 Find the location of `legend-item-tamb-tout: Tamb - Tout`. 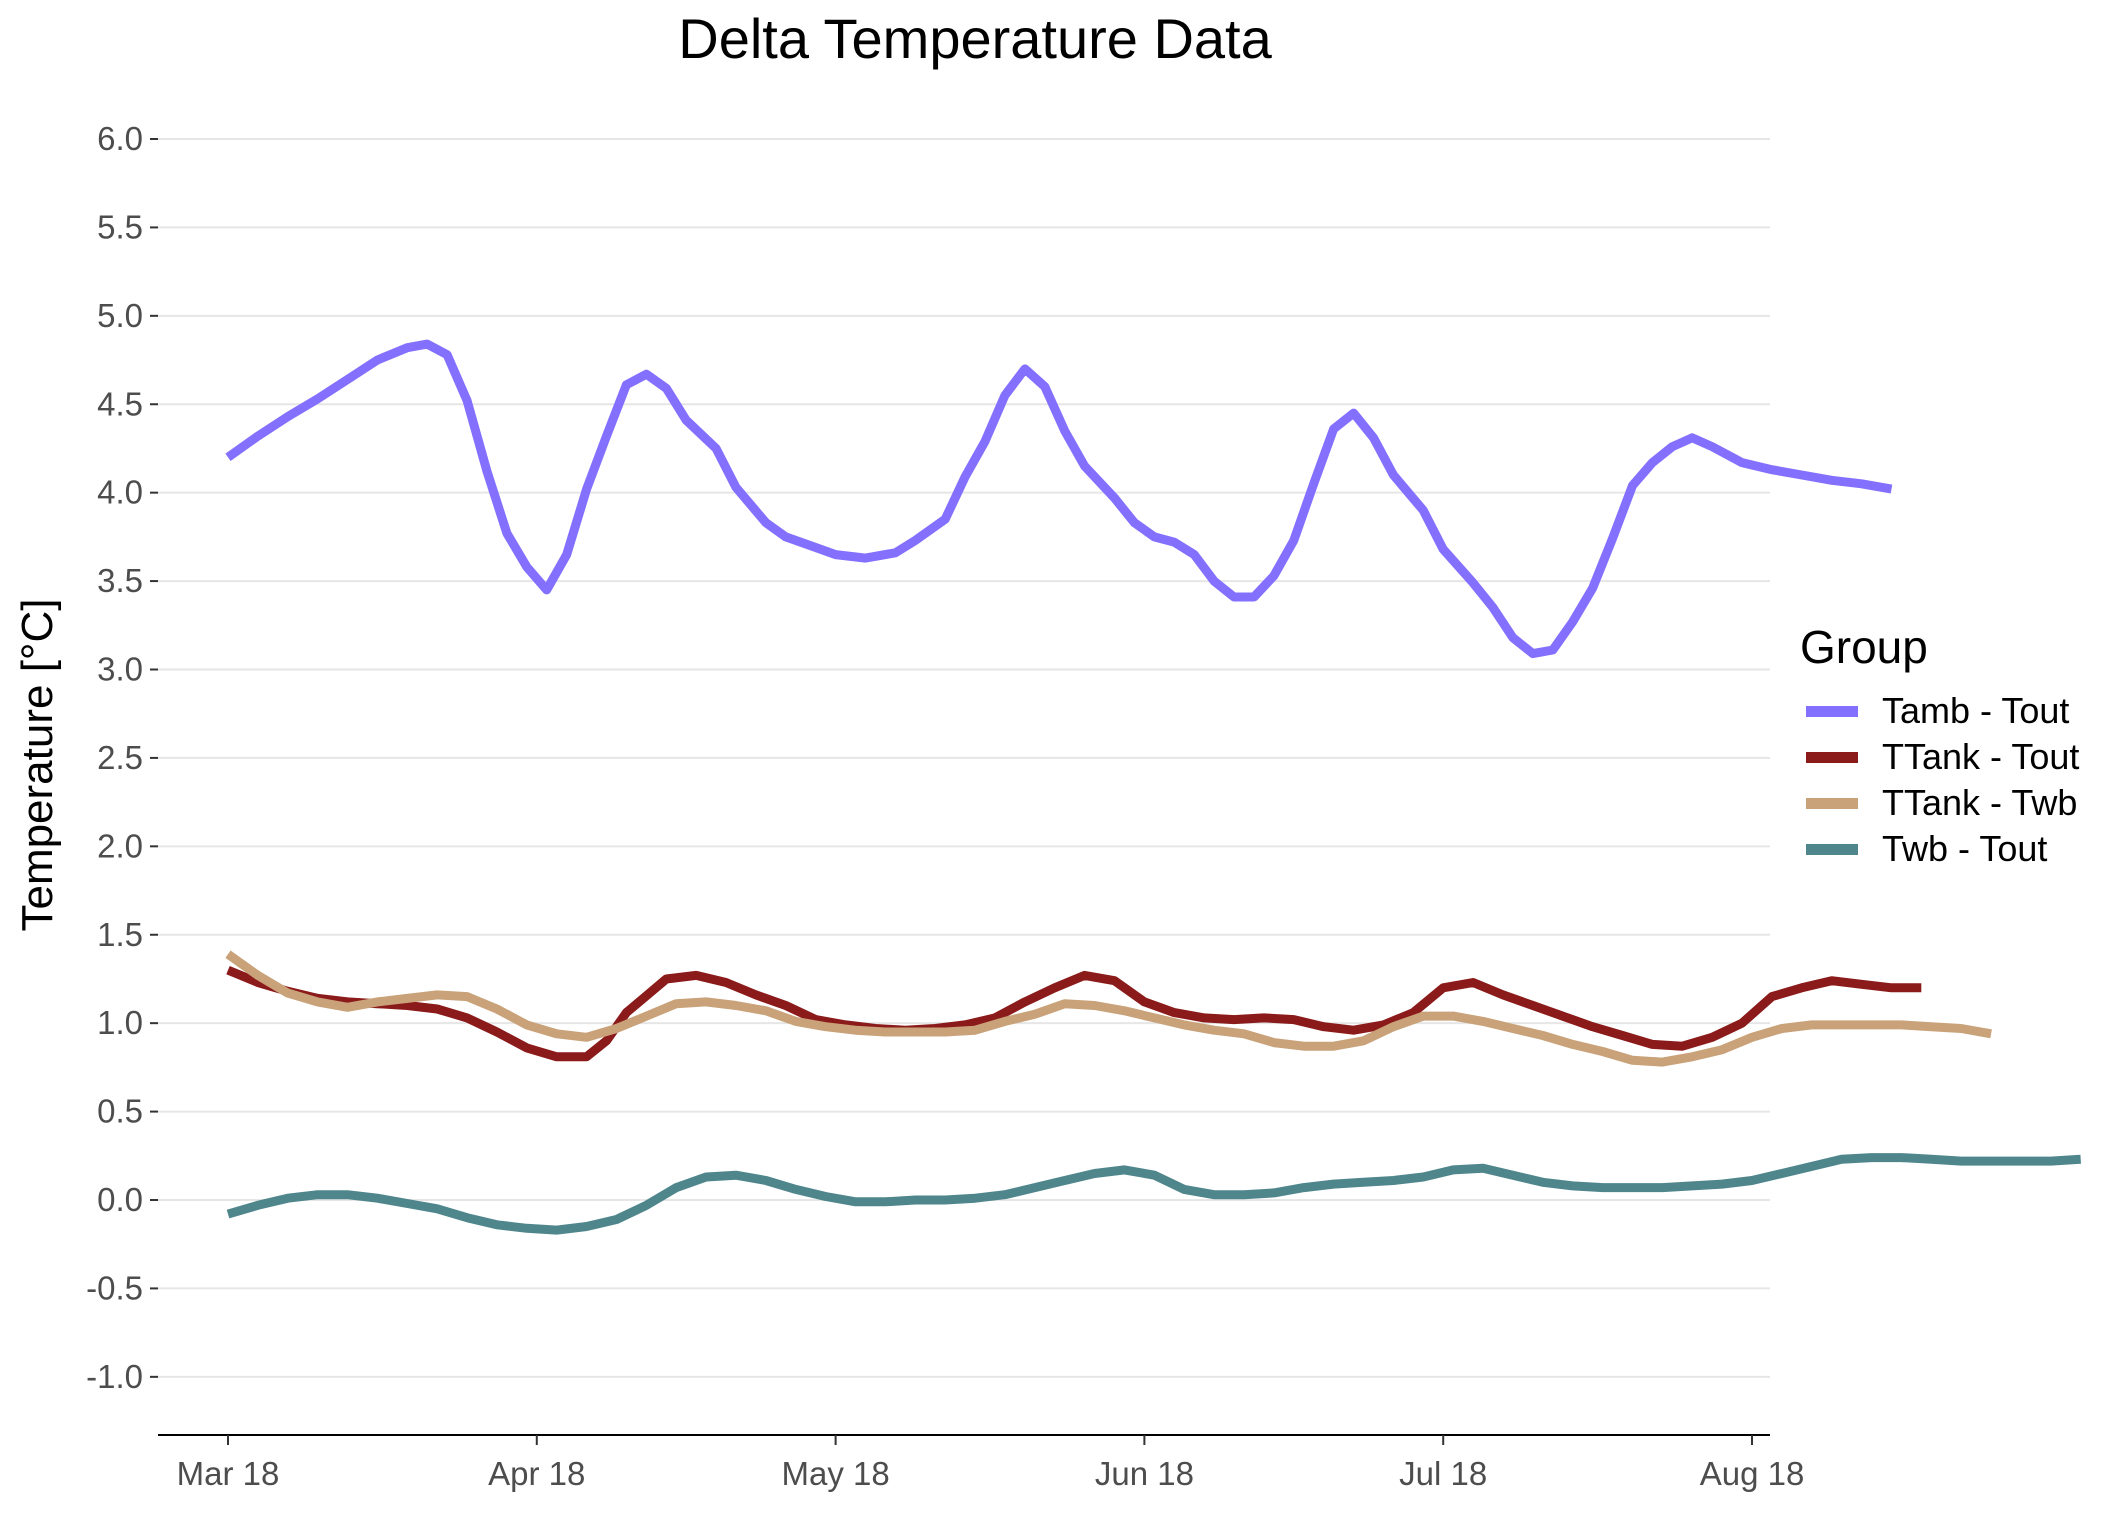

legend-item-tamb-tout: Tamb - Tout is located at coordinates (1939, 711).